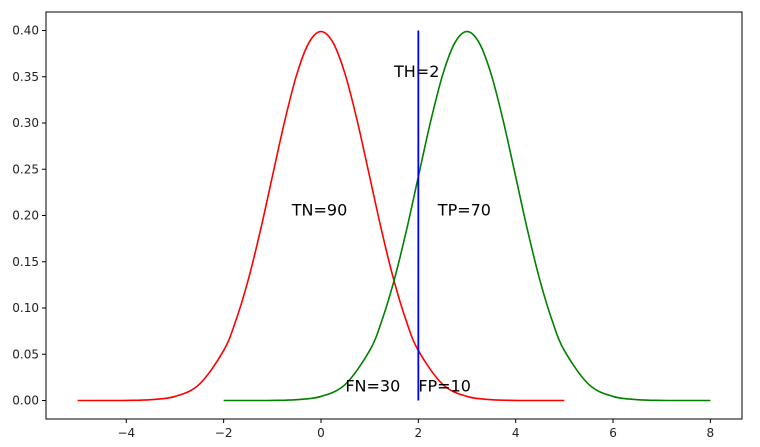 The height and width of the screenshot is (447, 760). I want to click on annotation-fn: FN=30, so click(372, 385).